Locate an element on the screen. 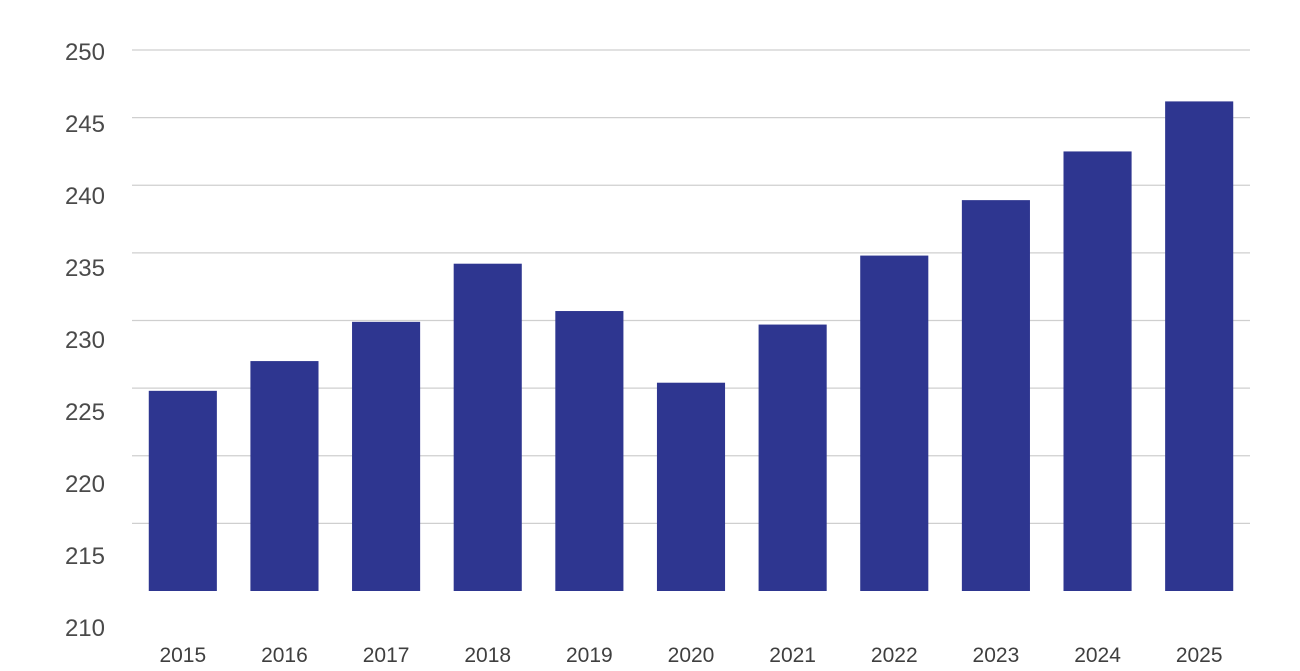 Image resolution: width=1300 pixels, height=671 pixels. x-tick-label: 2023 is located at coordinates (996, 655).